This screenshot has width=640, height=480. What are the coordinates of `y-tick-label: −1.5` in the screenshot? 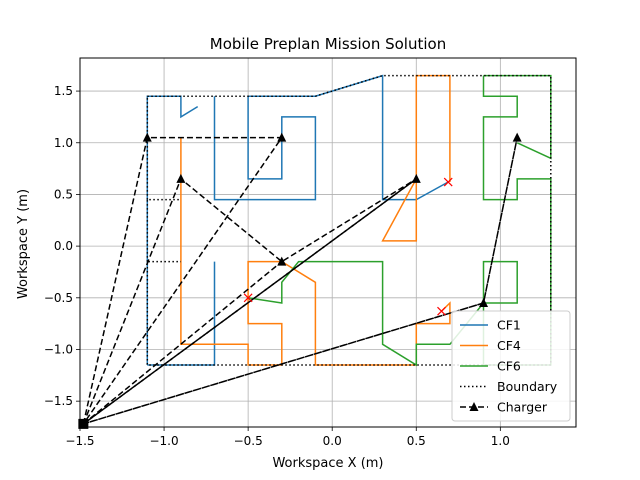 It's located at (58, 401).